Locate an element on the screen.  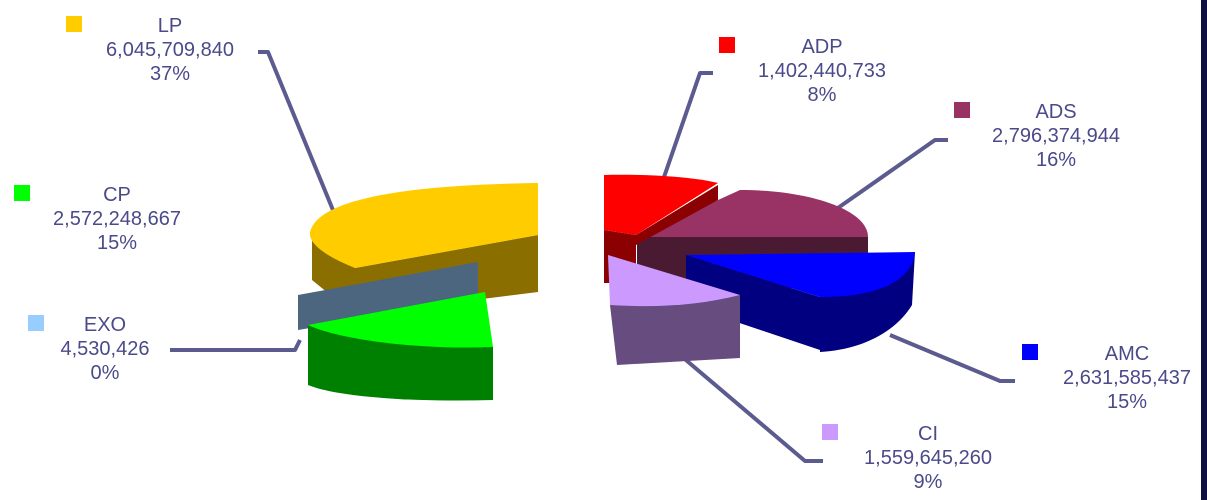
slice-adp is located at coordinates (661, 204).